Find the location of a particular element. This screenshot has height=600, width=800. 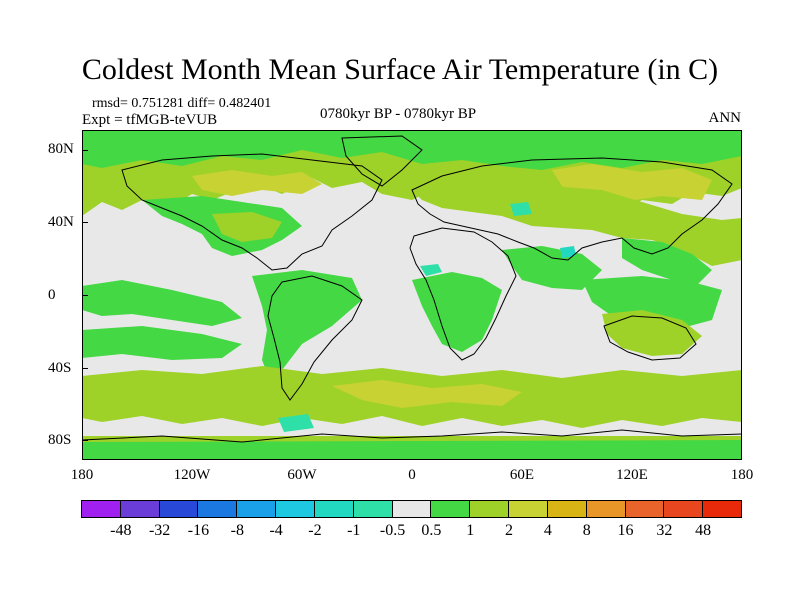

east-pacific-green is located at coordinates (162, 303).